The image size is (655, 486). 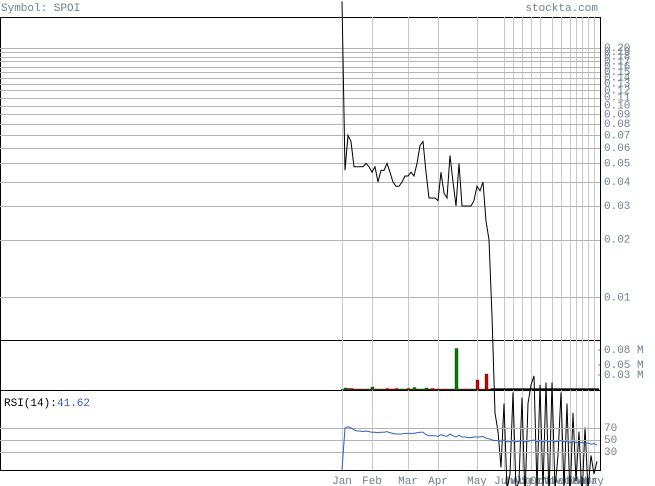 I want to click on x-tick-label: Sep, so click(x=531, y=481).